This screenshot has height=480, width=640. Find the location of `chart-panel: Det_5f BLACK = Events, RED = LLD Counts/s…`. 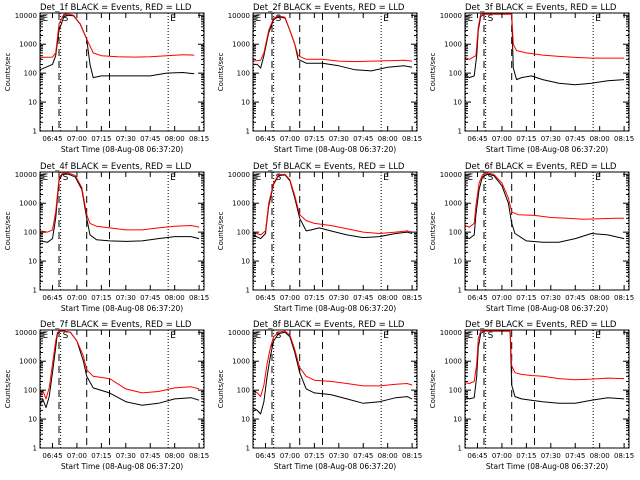

chart-panel: Det_5f BLACK = Events, RED = LLD Counts/s… is located at coordinates (319, 237).